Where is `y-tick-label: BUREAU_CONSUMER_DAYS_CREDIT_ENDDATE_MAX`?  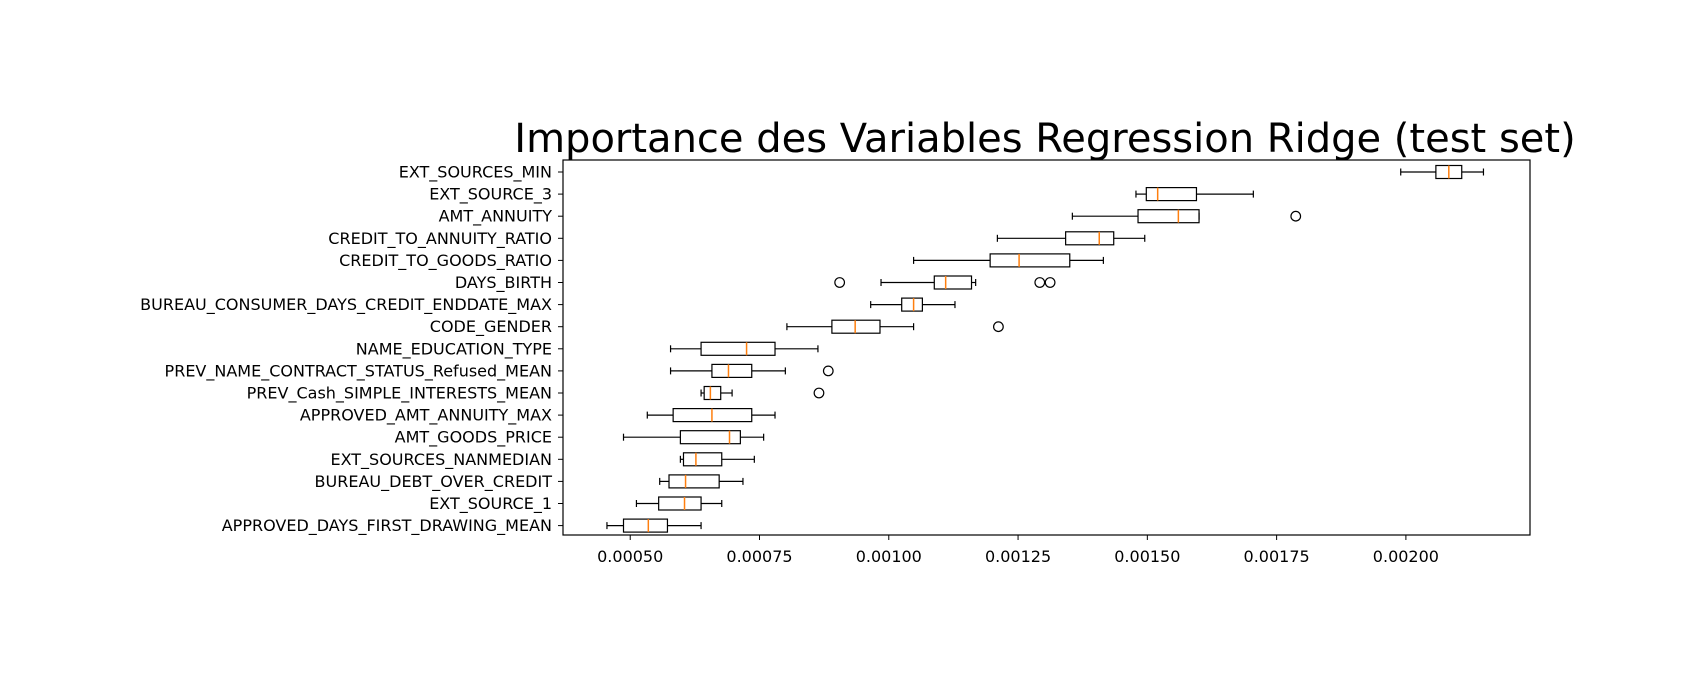 y-tick-label: BUREAU_CONSUMER_DAYS_CREDIT_ENDDATE_MAX is located at coordinates (346, 305).